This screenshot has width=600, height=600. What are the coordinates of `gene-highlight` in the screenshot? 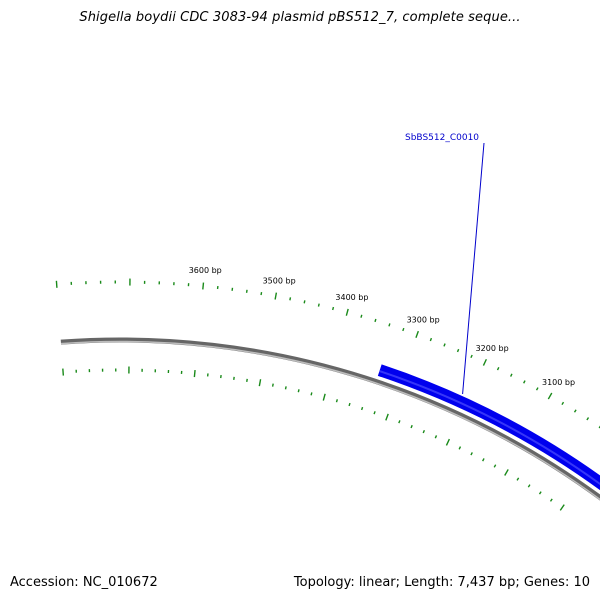 It's located at (489, 428).